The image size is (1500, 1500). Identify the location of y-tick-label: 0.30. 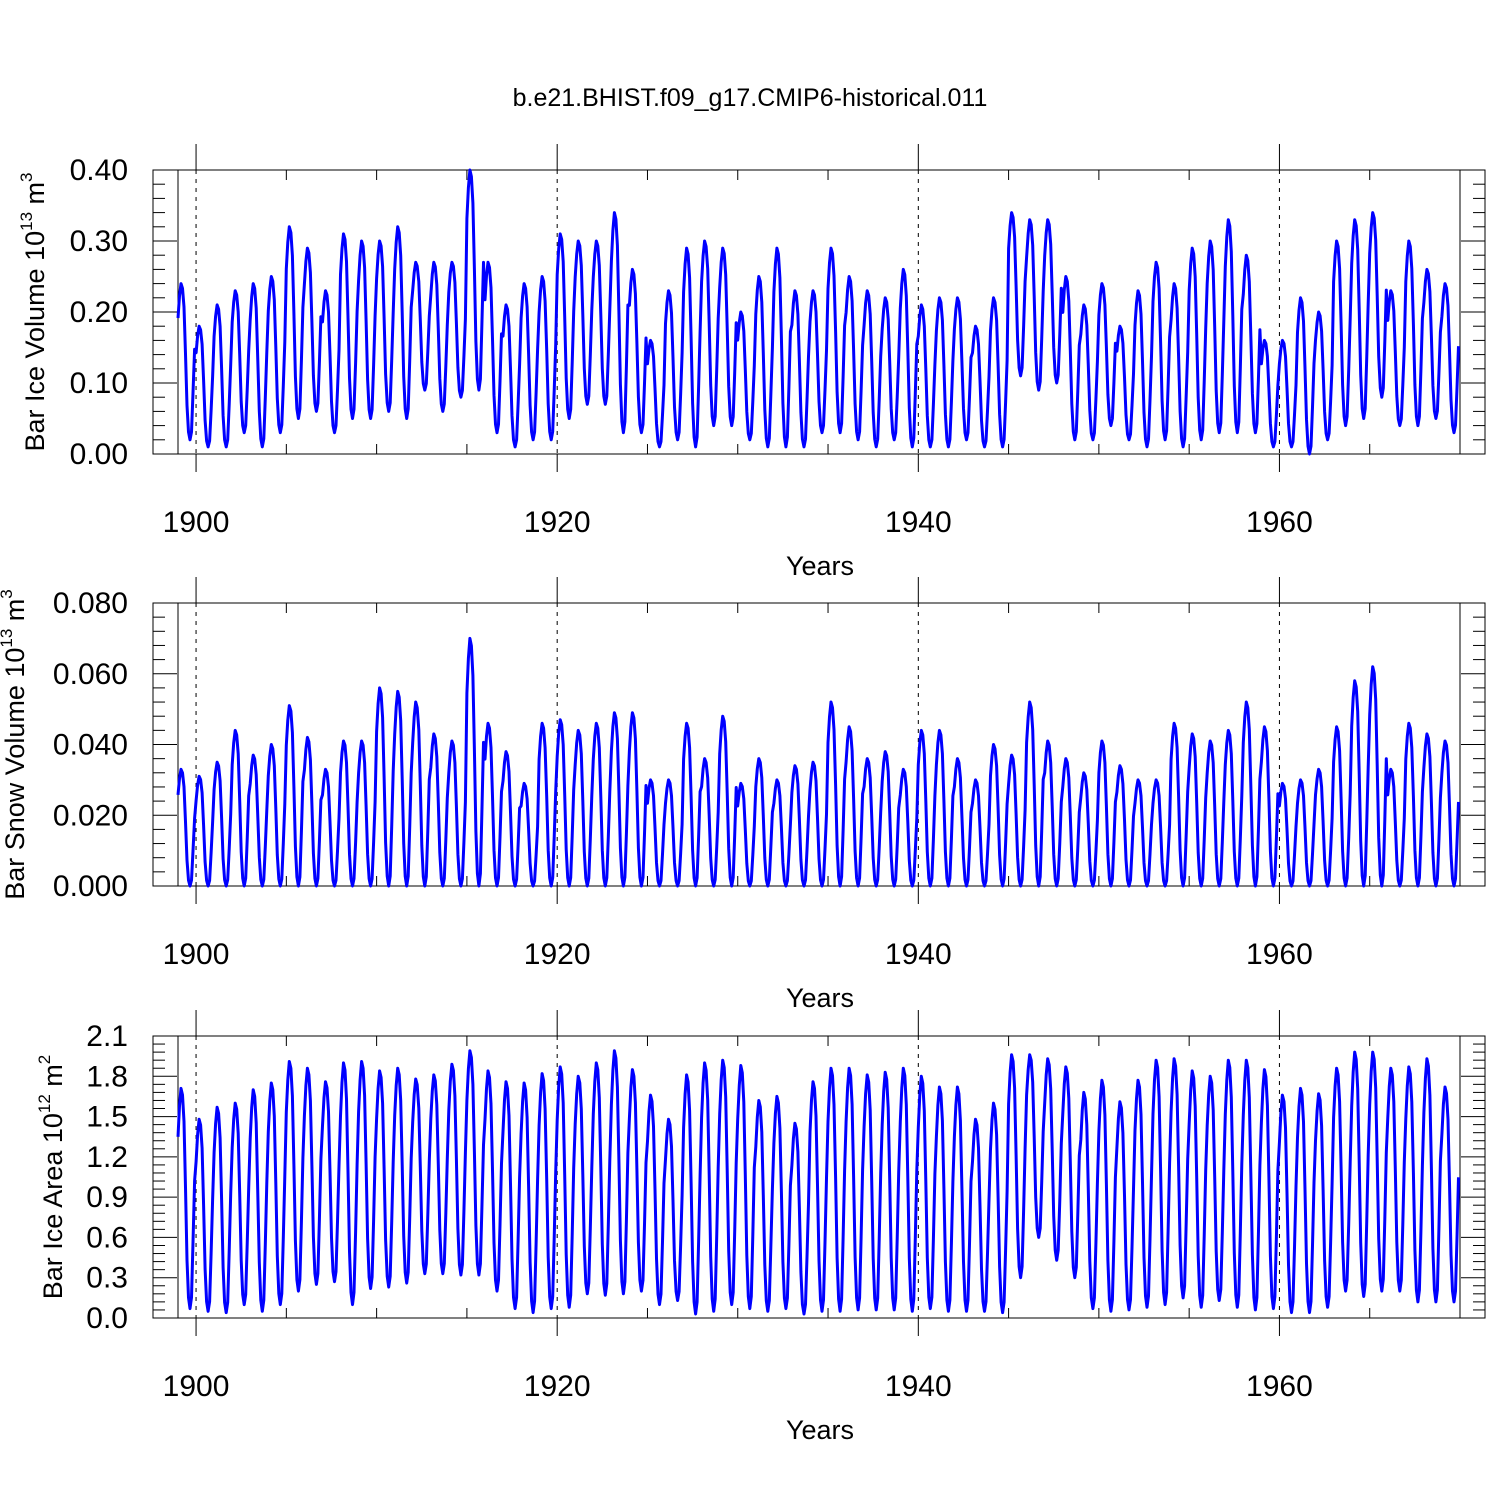
(99, 241).